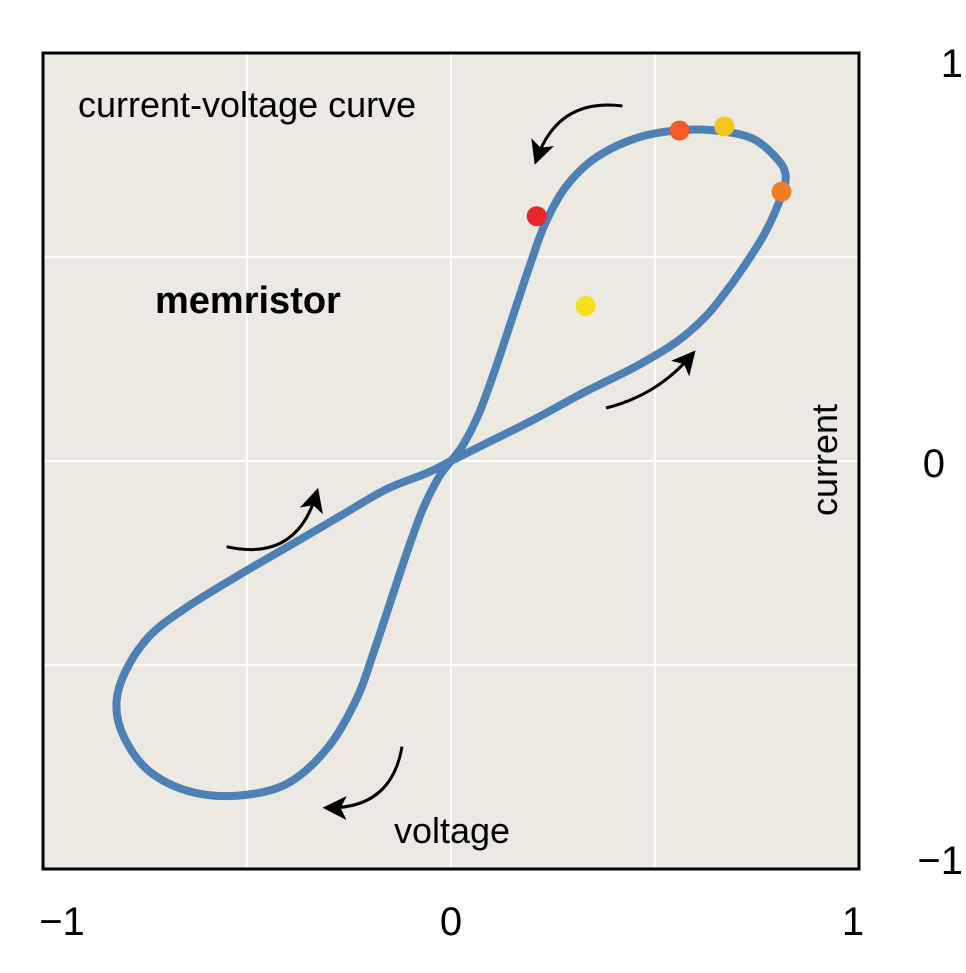 The width and height of the screenshot is (966, 973). I want to click on x-axis-label: voltage, so click(452, 830).